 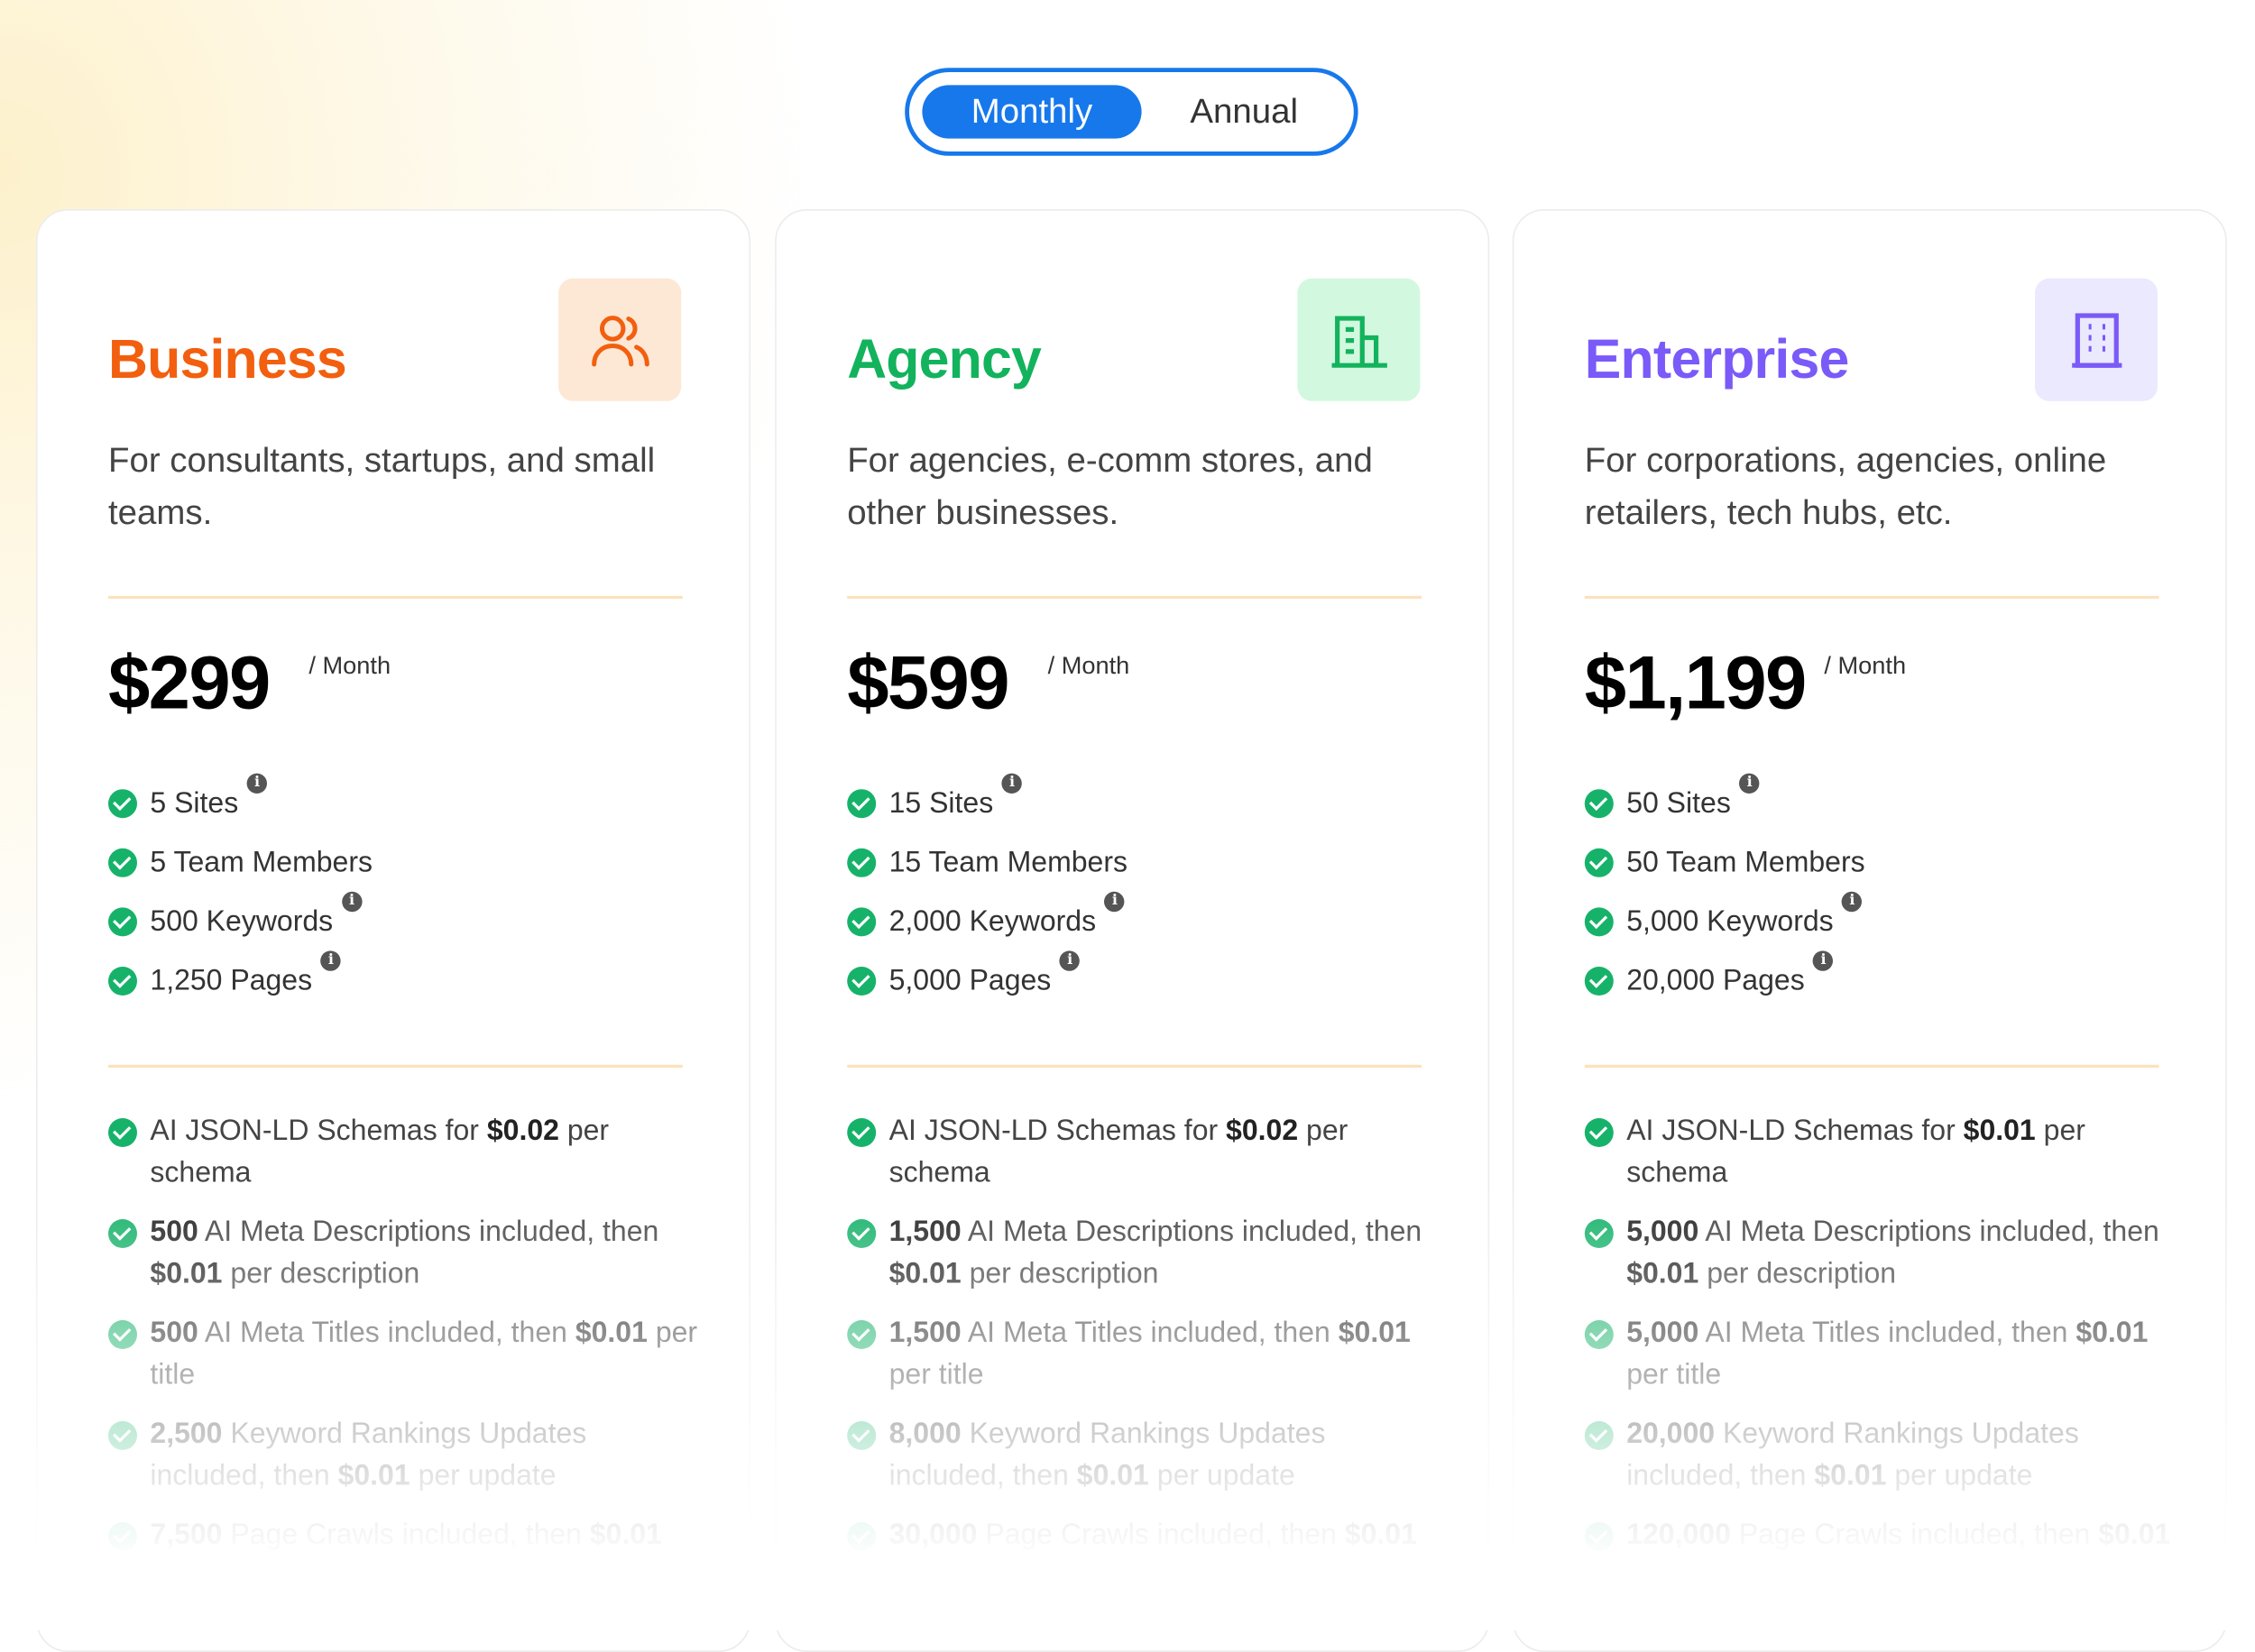 I want to click on feature-text: 2,000 Keywords, so click(x=992, y=921).